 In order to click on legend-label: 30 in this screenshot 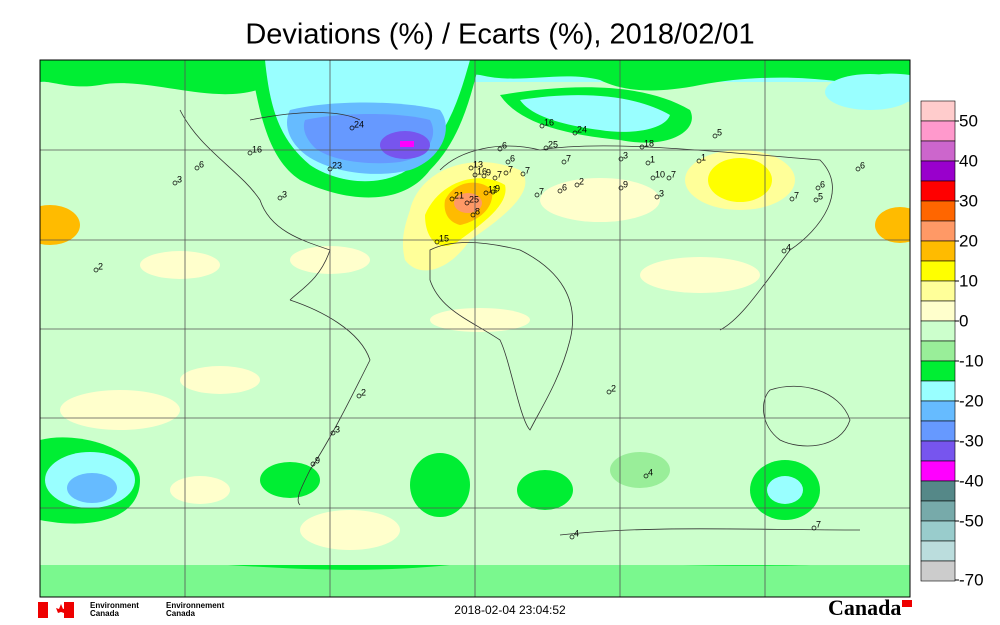, I will do `click(968, 200)`.